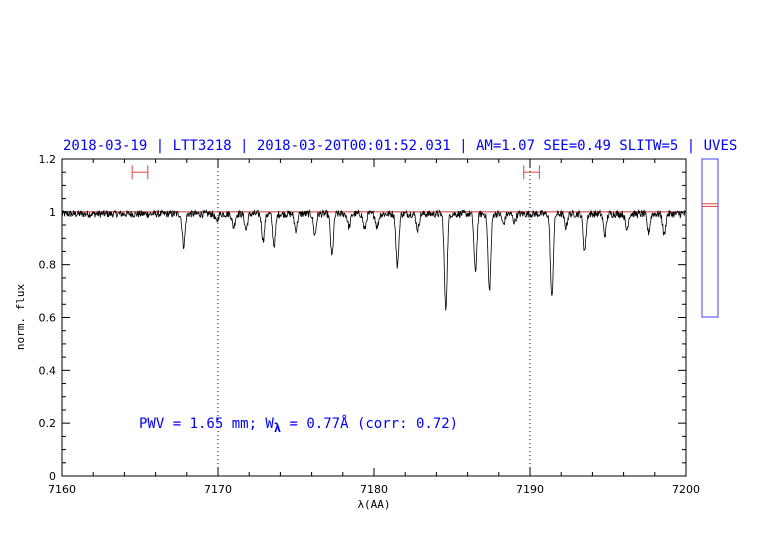 Image resolution: width=782 pixels, height=542 pixels. Describe the element at coordinates (373, 504) in the screenshot. I see `x-axis-label: λ(AA)` at that location.